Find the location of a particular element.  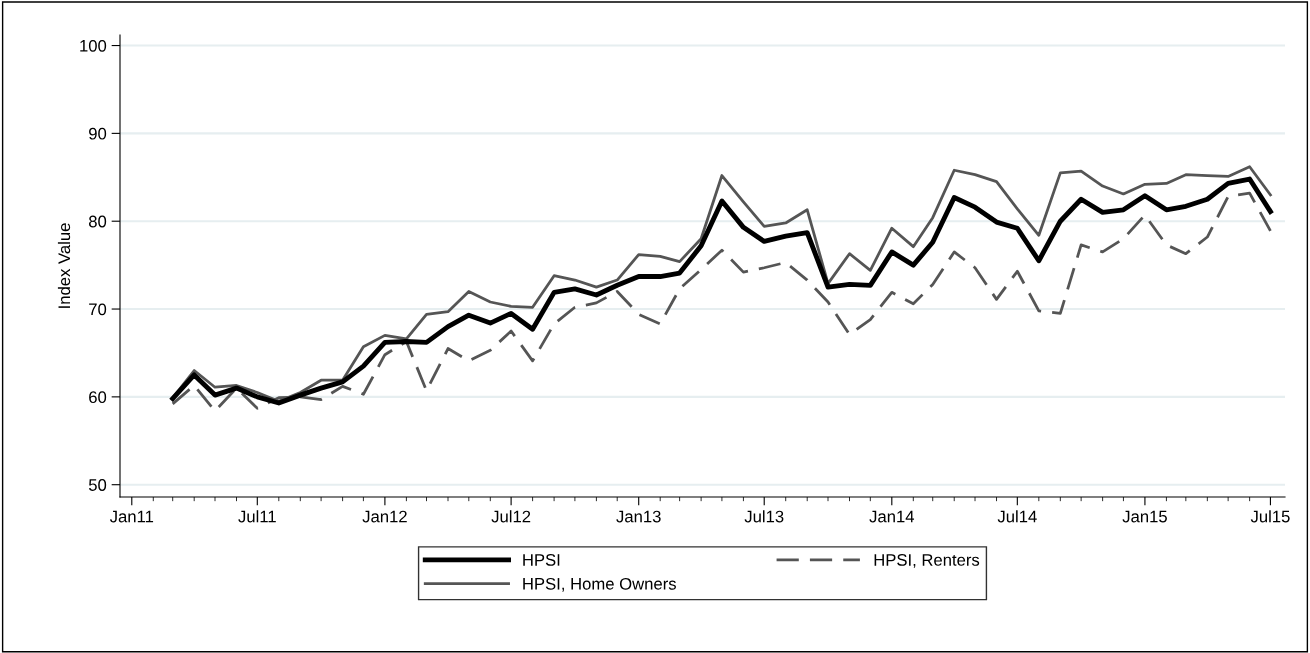

y-tick-label: 90 is located at coordinates (98, 133).